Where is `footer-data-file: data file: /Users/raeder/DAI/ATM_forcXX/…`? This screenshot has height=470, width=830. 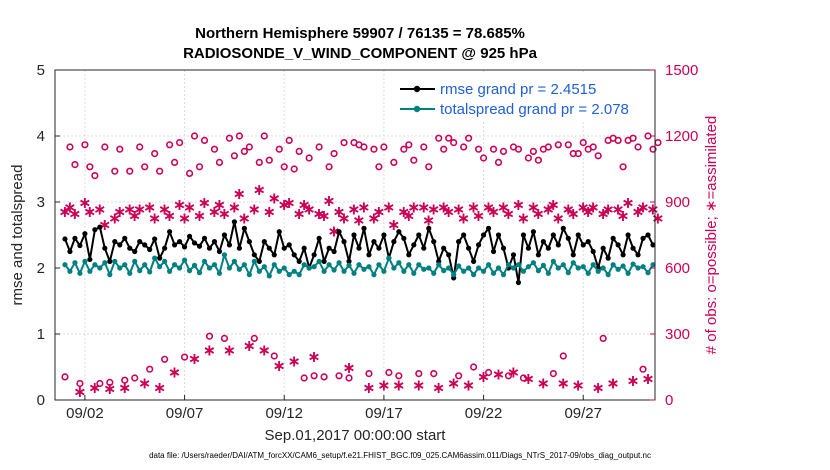
footer-data-file: data file: /Users/raeder/DAI/ATM_forcXX/… is located at coordinates (400, 455).